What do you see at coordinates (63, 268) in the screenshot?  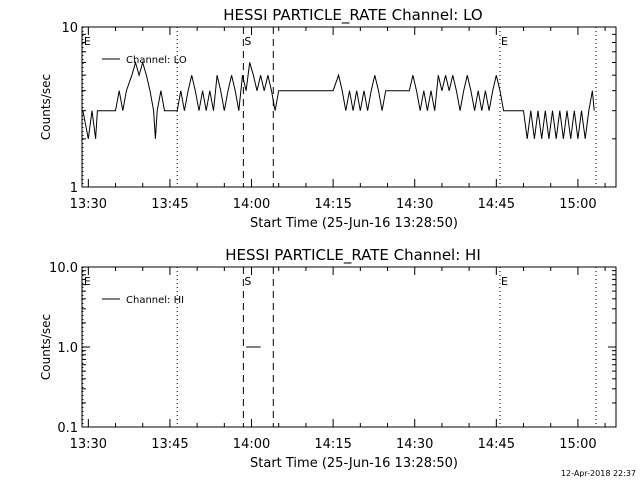 I see `y-tick-label: 10.0` at bounding box center [63, 268].